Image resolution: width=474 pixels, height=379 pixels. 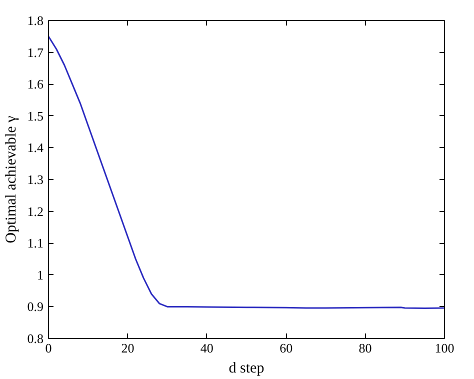 I want to click on y-tick-label: 1.2, so click(x=35, y=211).